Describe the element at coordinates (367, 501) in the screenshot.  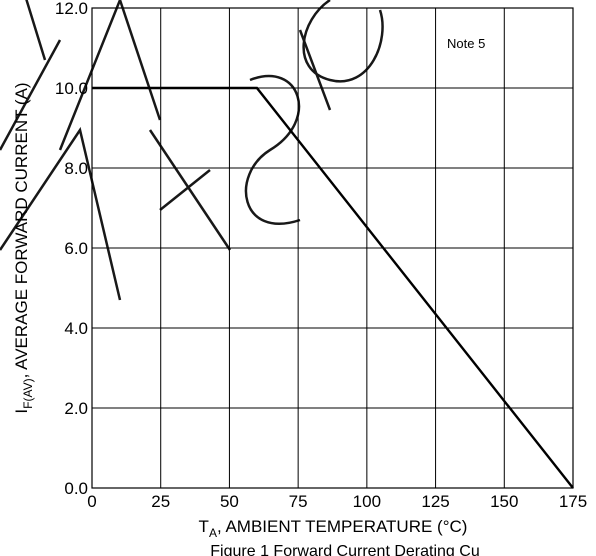
I see `x-tick-label: 100` at that location.